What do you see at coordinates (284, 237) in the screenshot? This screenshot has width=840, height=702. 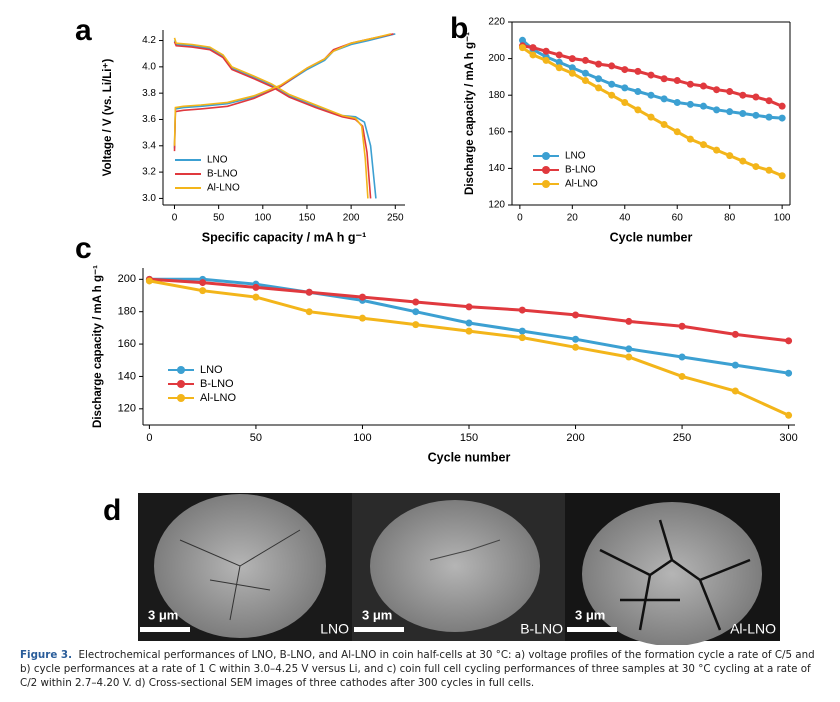 I see `x-axis-title: Specific capacity / mA h g⁻¹` at bounding box center [284, 237].